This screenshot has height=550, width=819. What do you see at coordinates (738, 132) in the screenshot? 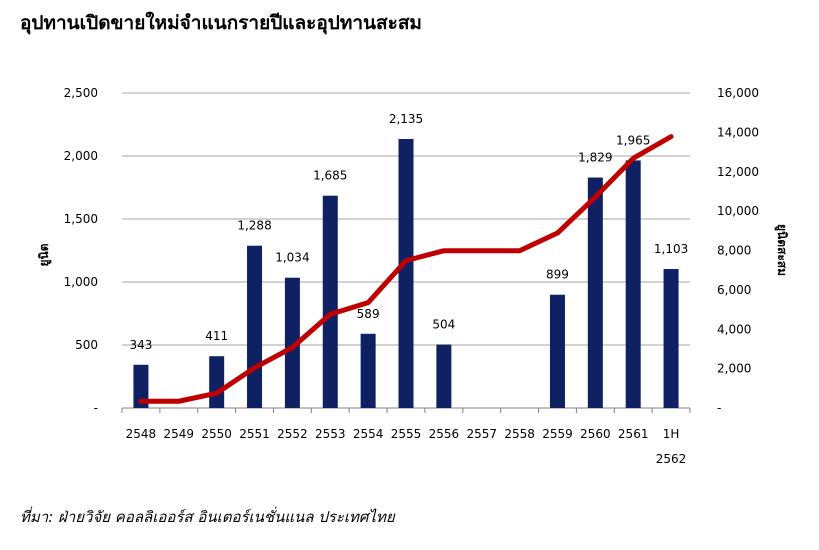
I see `right-tick-label: 14,000` at bounding box center [738, 132].